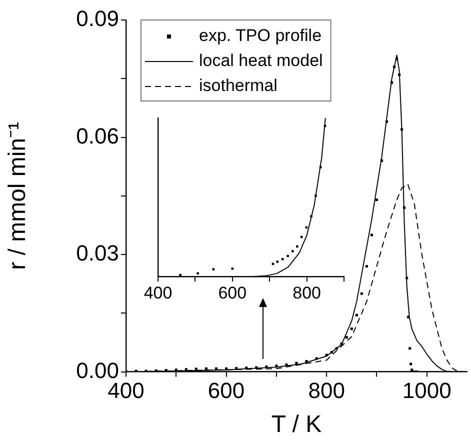 This screenshot has height=444, width=471. What do you see at coordinates (158, 292) in the screenshot?
I see `x-tick-label: 400` at bounding box center [158, 292].